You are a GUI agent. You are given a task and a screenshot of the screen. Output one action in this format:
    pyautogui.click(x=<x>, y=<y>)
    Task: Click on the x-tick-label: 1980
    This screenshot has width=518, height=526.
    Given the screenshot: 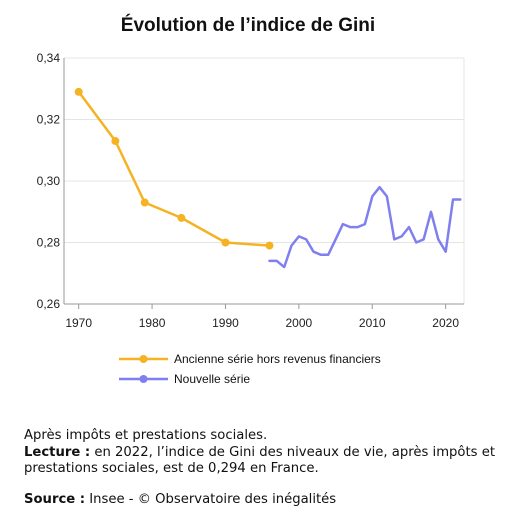 What is the action you would take?
    pyautogui.click(x=152, y=323)
    